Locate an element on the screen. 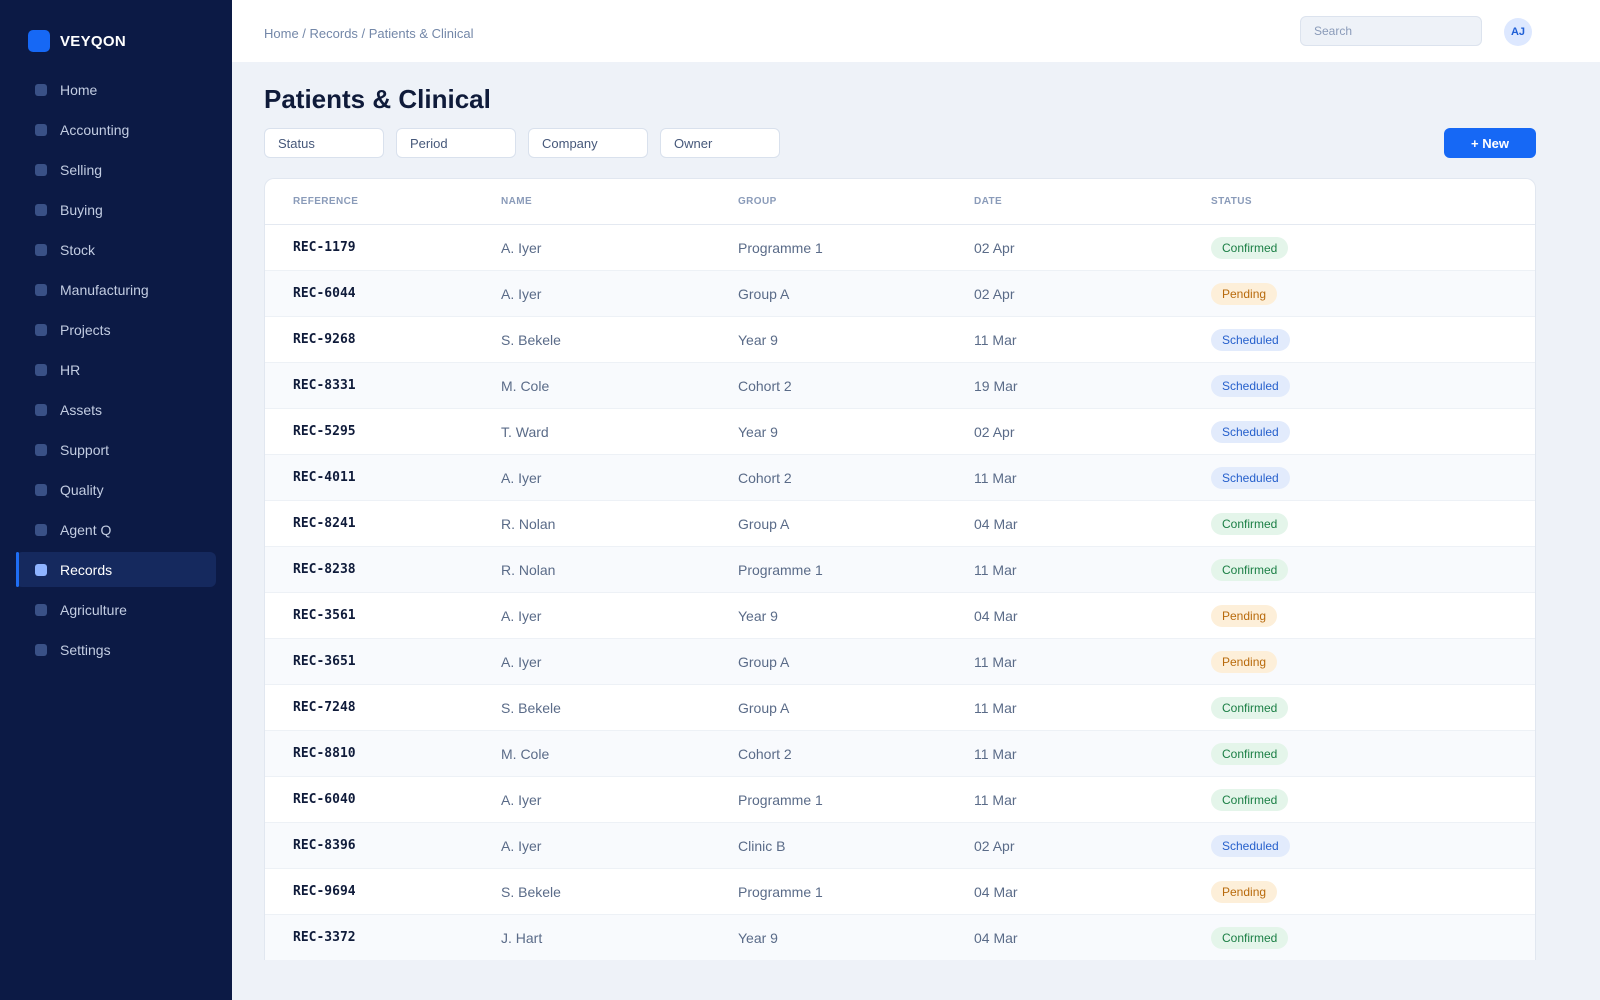 This screenshot has width=1600, height=1000. cell-reference: REC-1179 is located at coordinates (324, 247).